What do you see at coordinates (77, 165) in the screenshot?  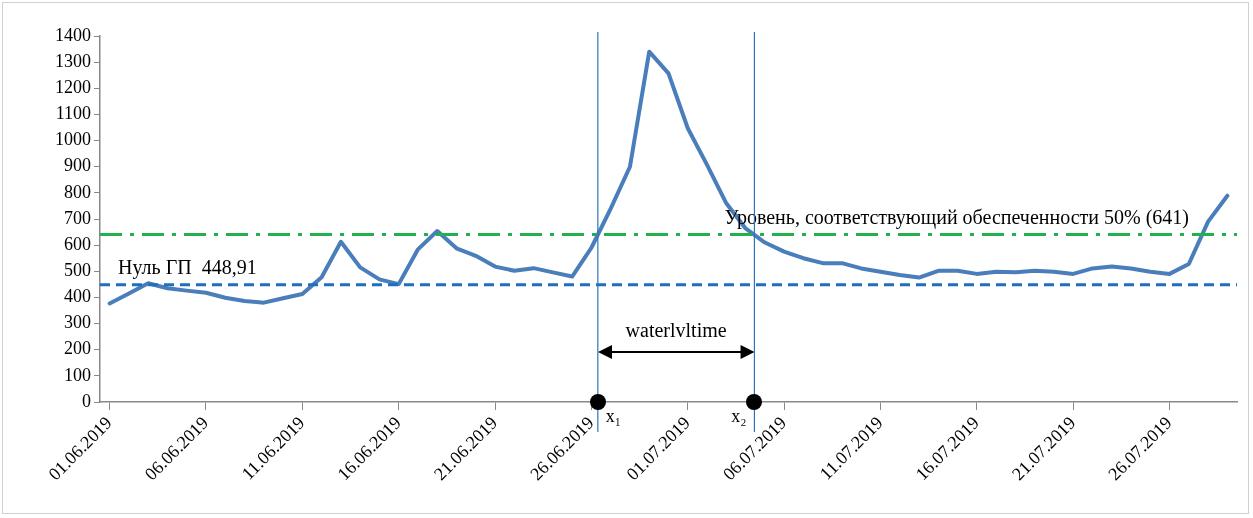 I see `y-tick-label: 900` at bounding box center [77, 165].